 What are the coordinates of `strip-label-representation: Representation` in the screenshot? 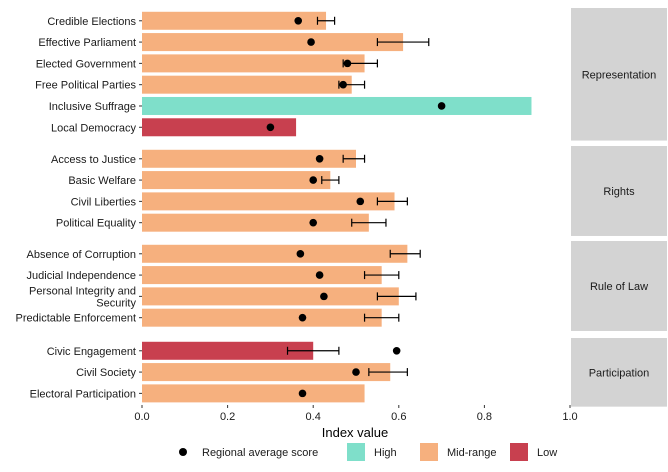 It's located at (619, 75).